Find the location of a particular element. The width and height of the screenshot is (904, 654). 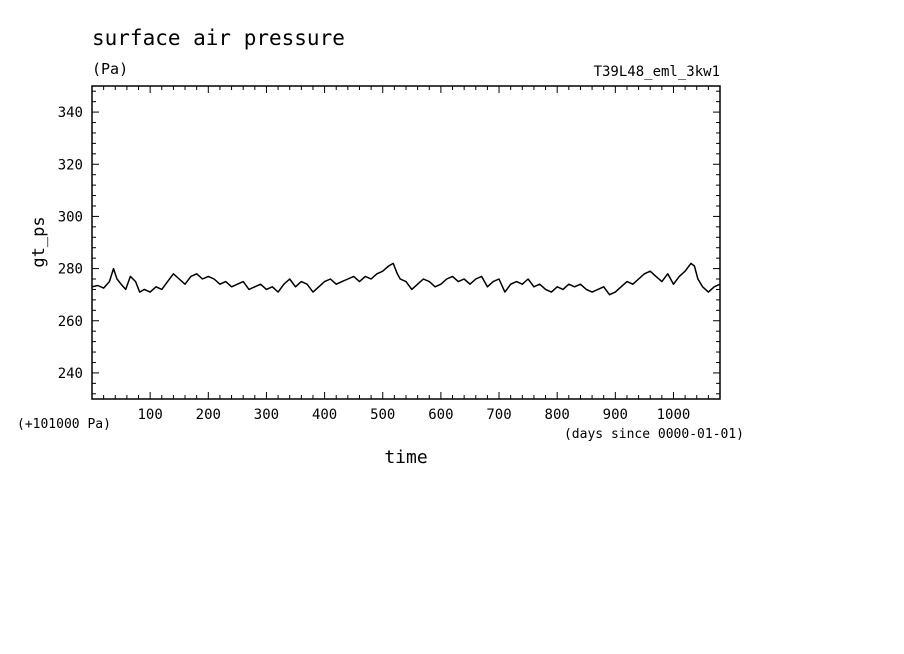

x-tick-label: 600 is located at coordinates (440, 415).